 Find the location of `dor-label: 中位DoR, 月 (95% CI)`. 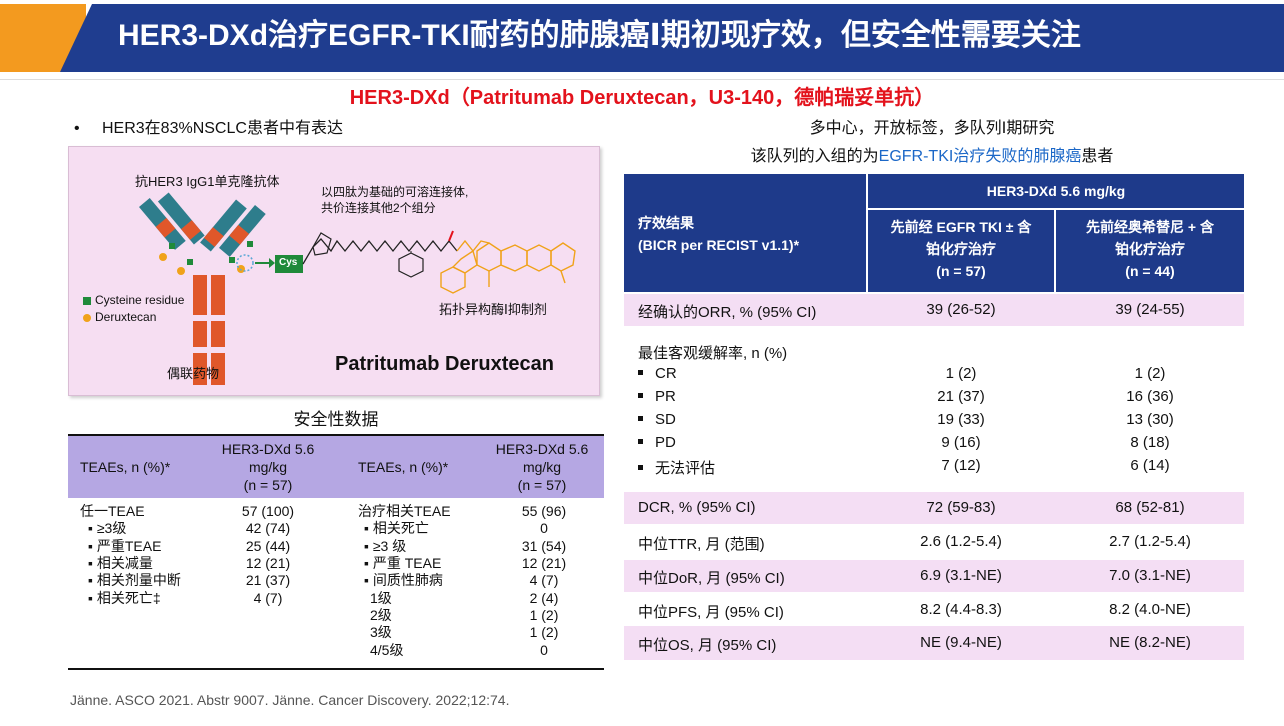

dor-label: 中位DoR, 月 (95% CI) is located at coordinates (711, 578).